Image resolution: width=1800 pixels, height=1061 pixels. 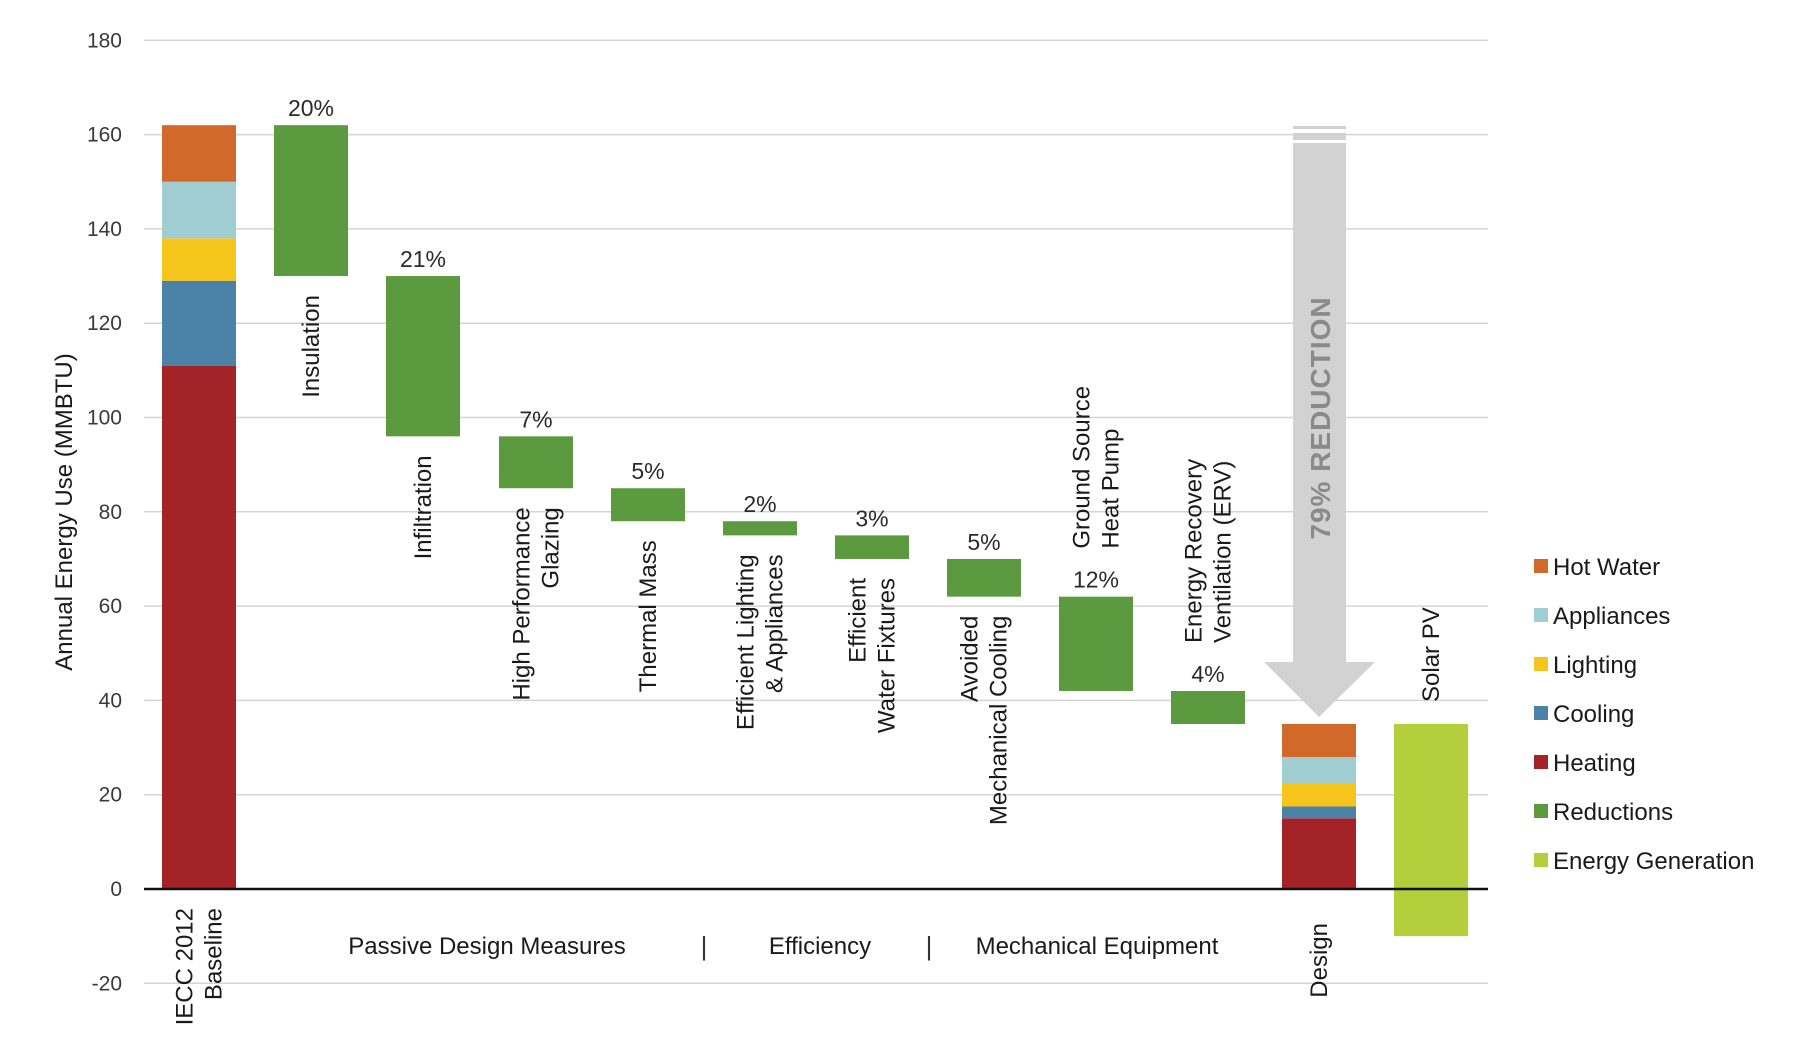 What do you see at coordinates (1431, 654) in the screenshot?
I see `category-label-solar-pv: Solar PV` at bounding box center [1431, 654].